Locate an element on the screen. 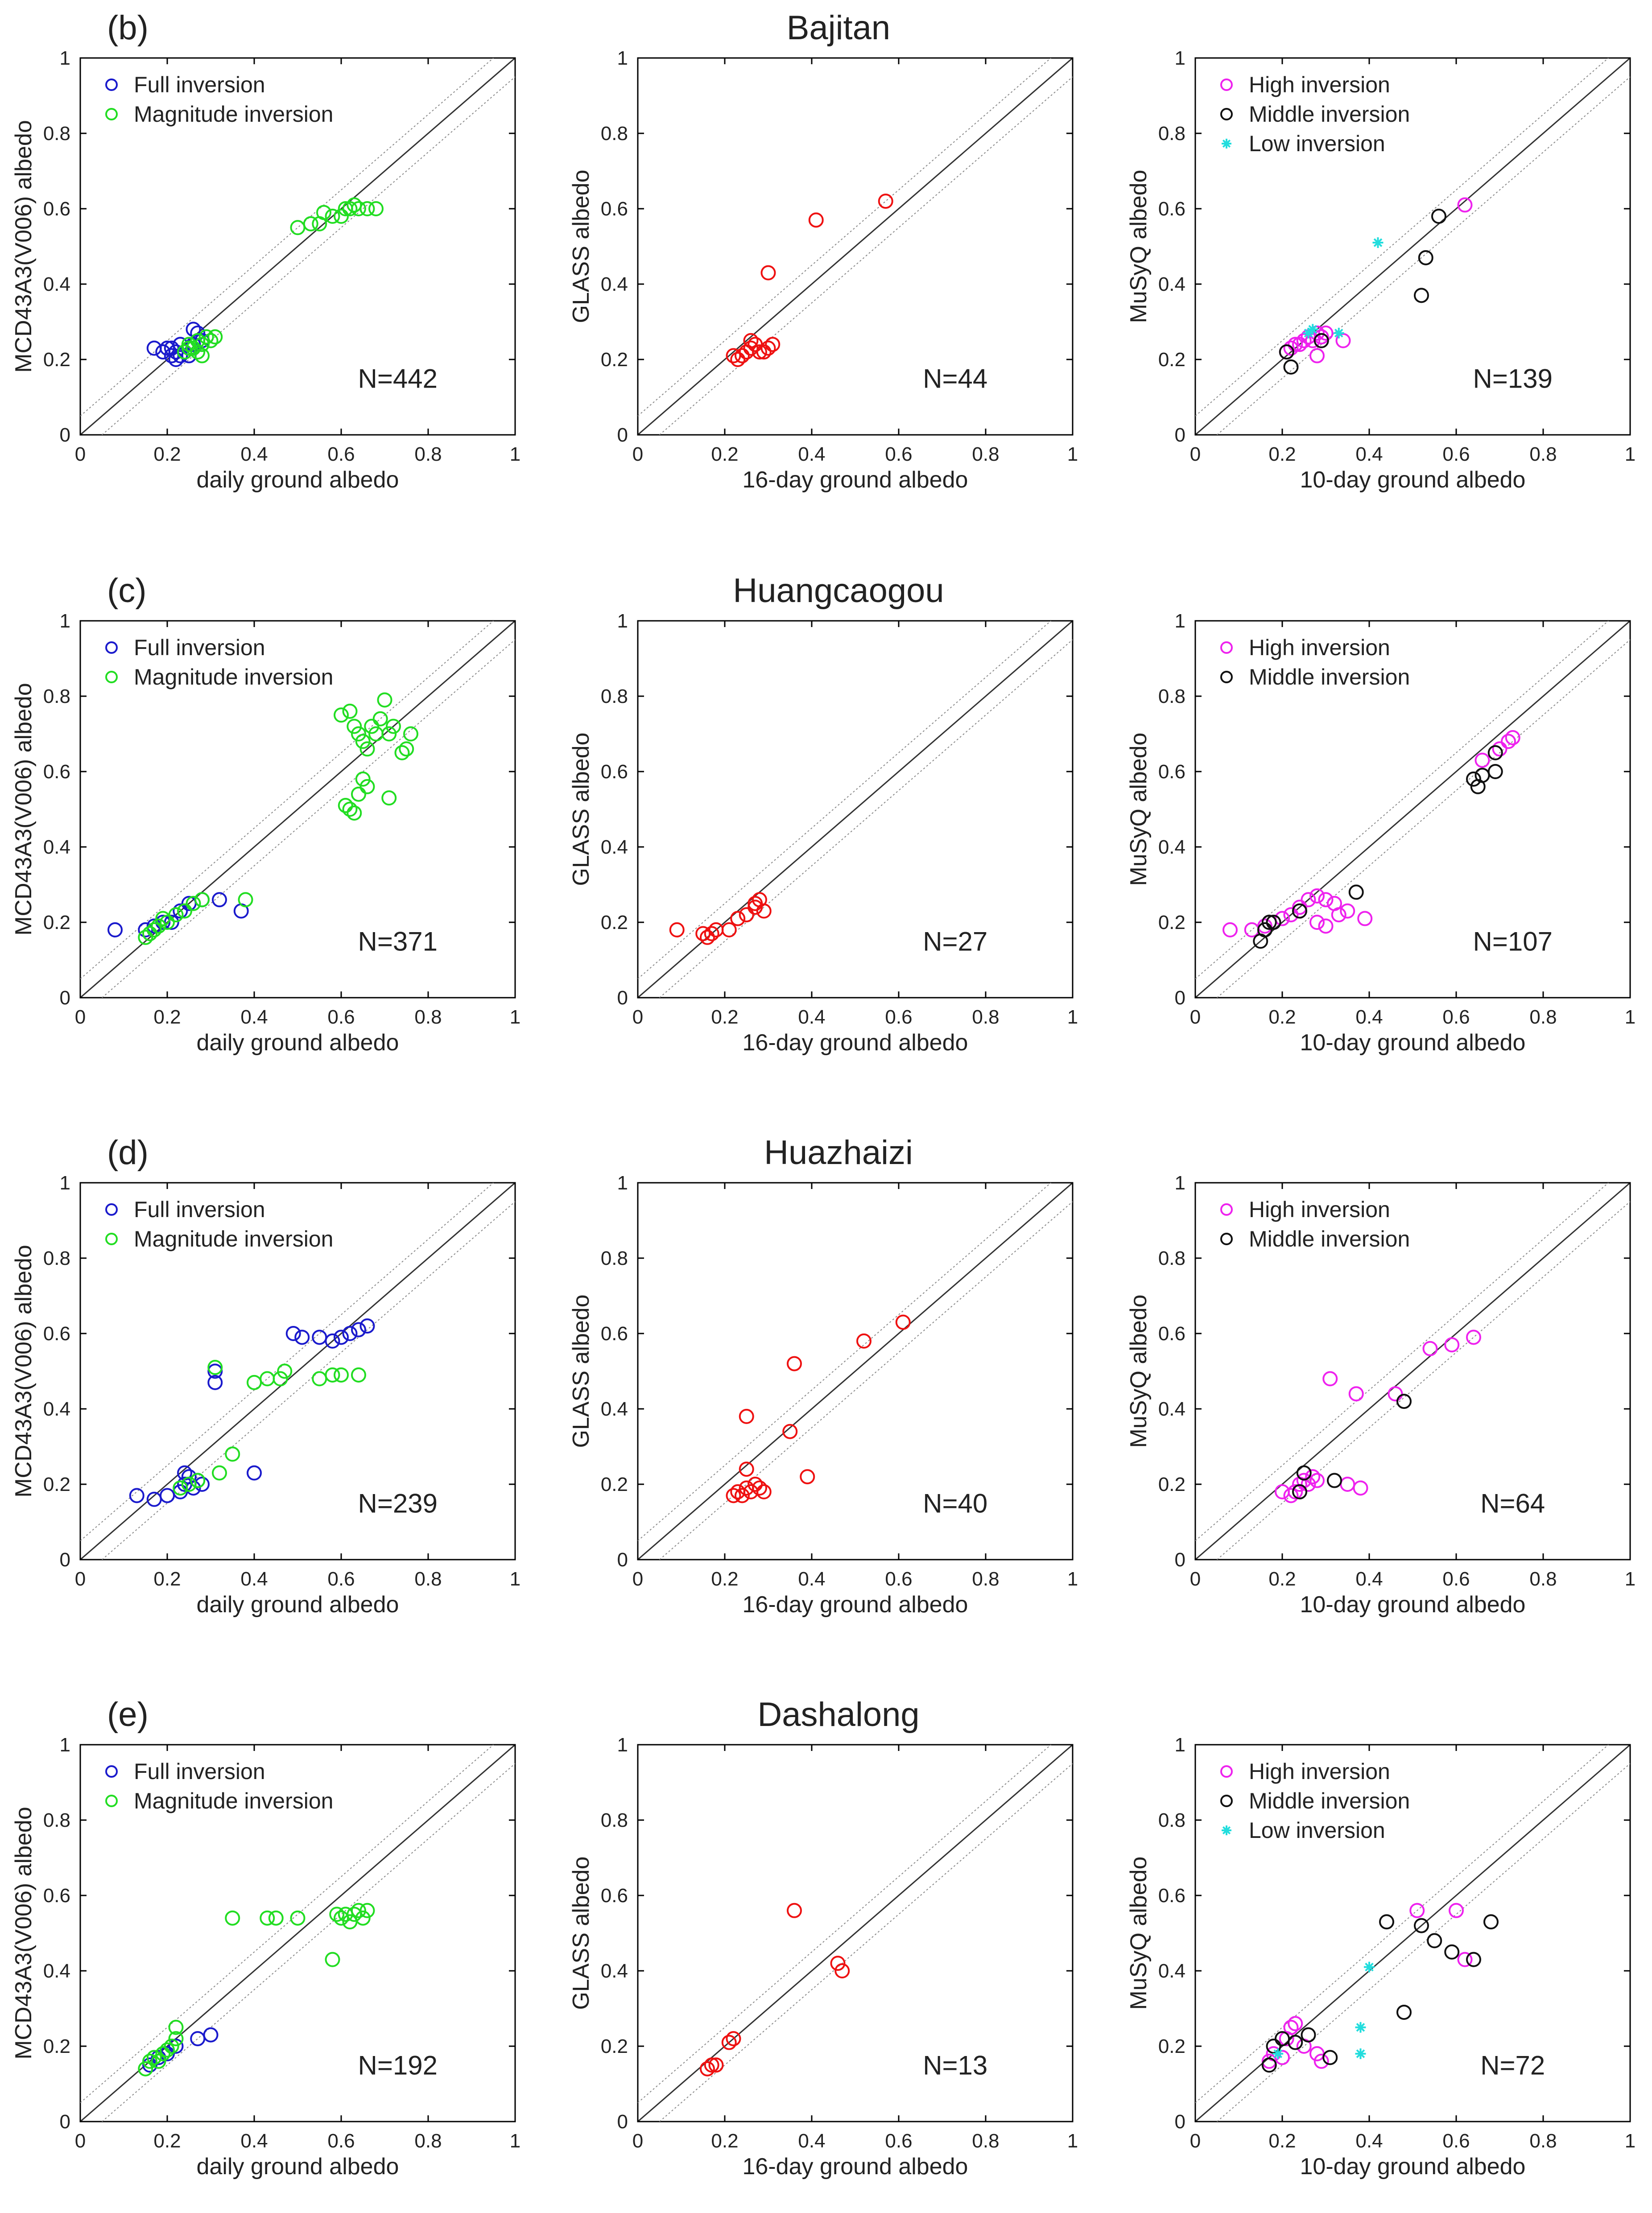 The image size is (1652, 2213). y-axis-label: GLASS albedo is located at coordinates (581, 1933).